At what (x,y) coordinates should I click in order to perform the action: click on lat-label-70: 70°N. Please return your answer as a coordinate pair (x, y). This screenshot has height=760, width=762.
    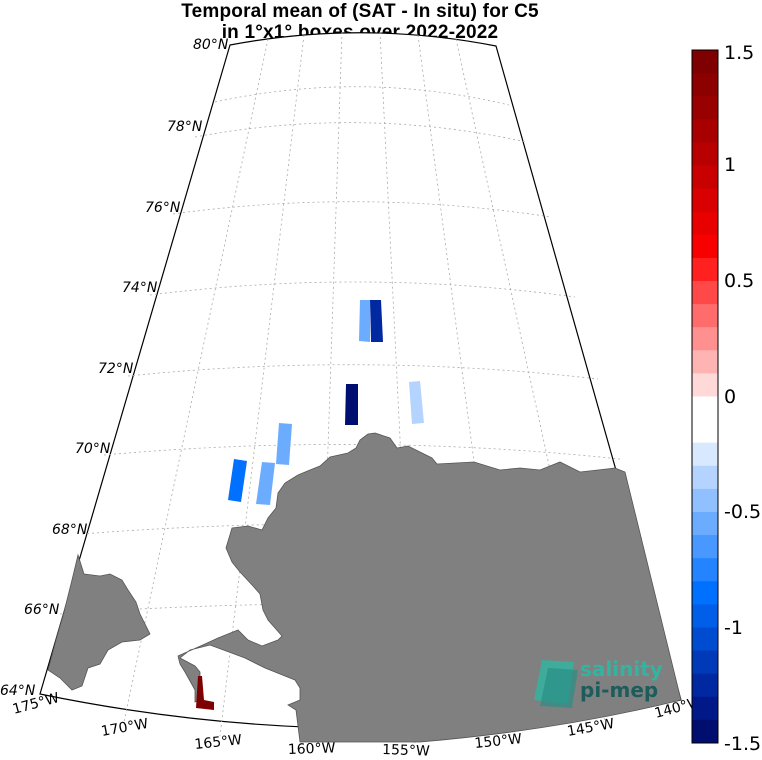
    Looking at the image, I should click on (93, 449).